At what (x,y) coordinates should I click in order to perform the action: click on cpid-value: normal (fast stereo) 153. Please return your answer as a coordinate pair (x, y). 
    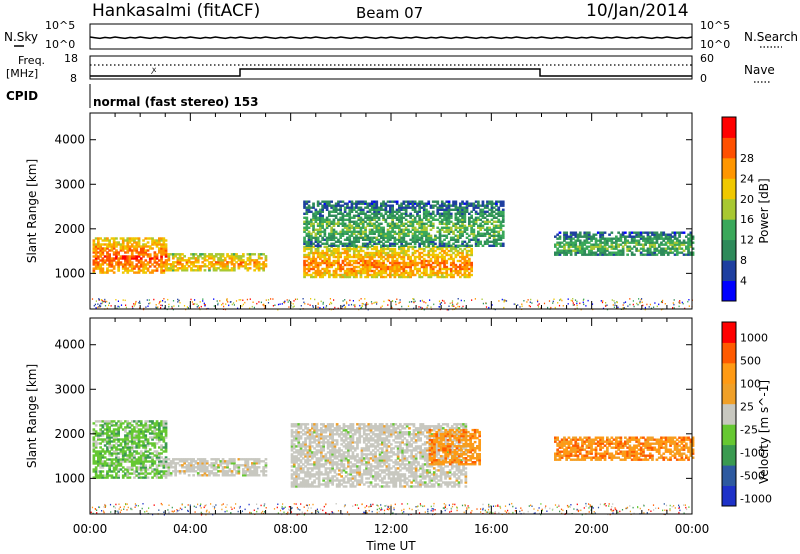
    Looking at the image, I should click on (176, 102).